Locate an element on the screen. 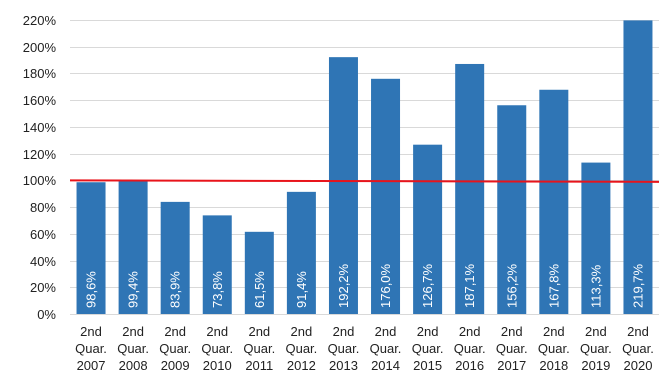 The image size is (659, 376). y-tick-label: 0% is located at coordinates (46, 314).